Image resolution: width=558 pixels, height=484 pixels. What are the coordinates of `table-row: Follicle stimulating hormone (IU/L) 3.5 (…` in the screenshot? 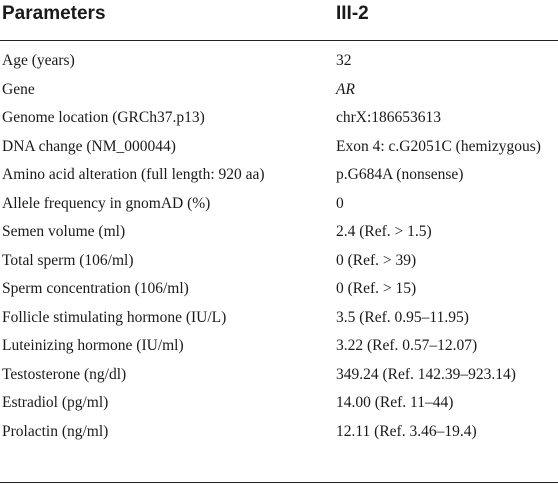 It's located at (279, 323).